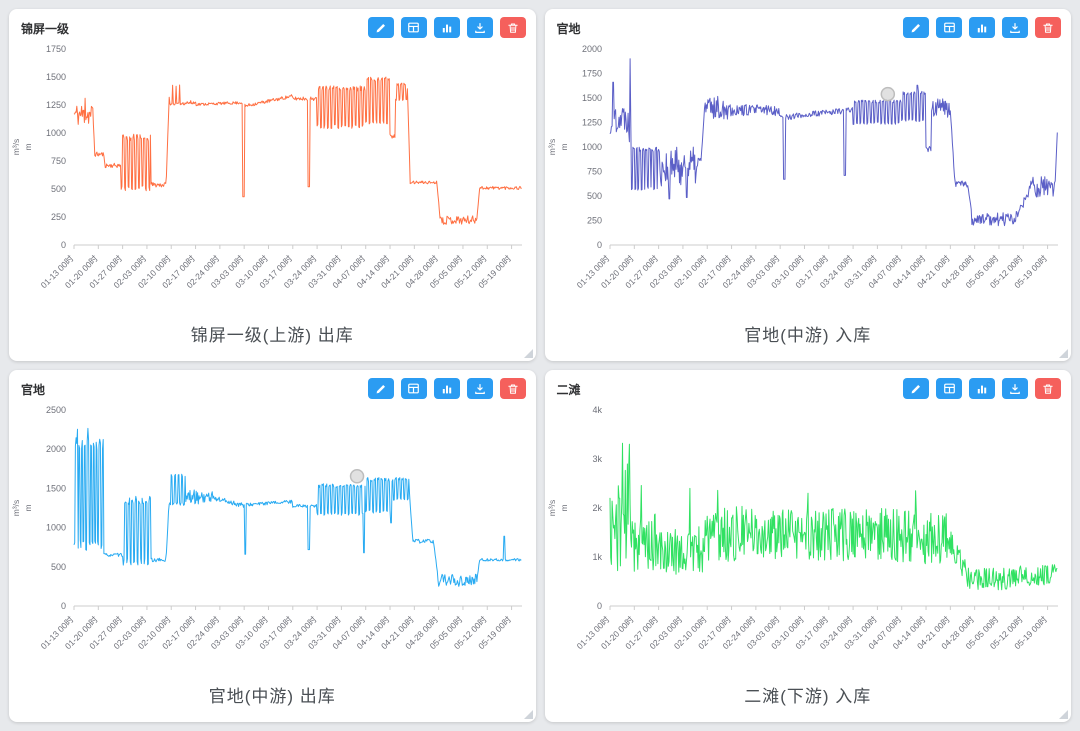 The height and width of the screenshot is (731, 1080). I want to click on svg-text: 4k, so click(597, 410).